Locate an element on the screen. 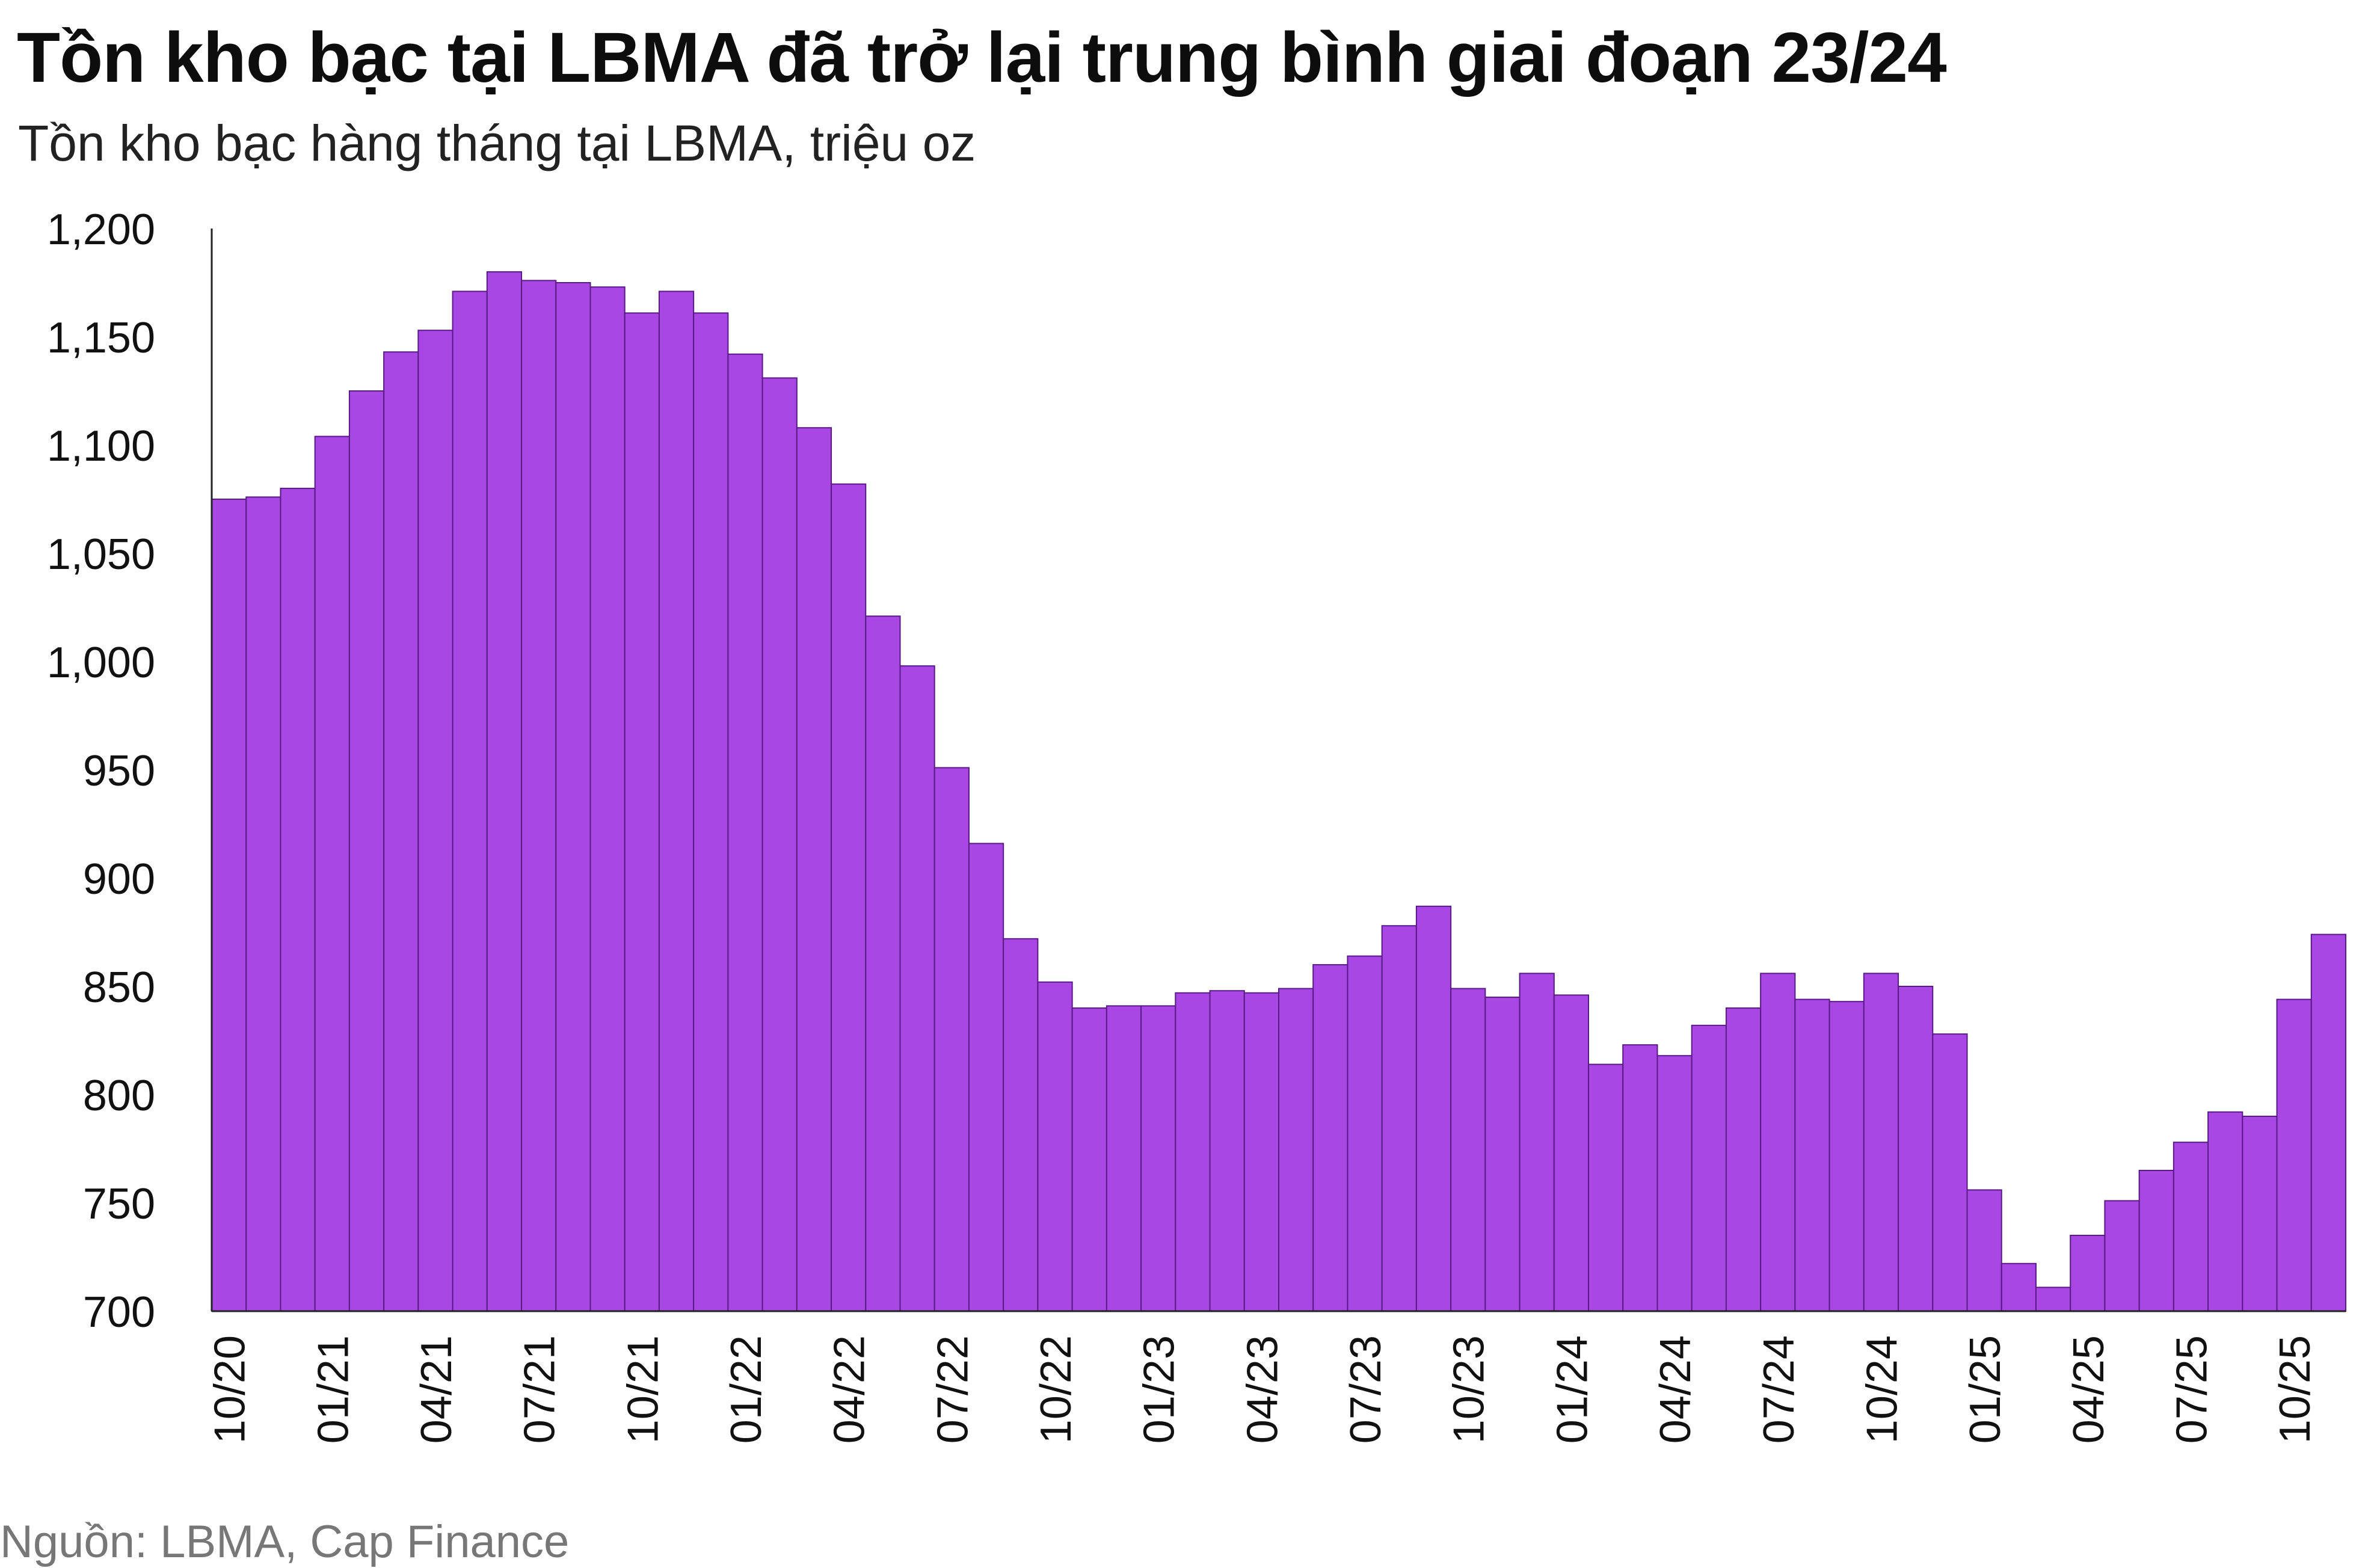 This screenshot has height=1568, width=2371. x-tick-label: 10/22 is located at coordinates (1056, 1389).